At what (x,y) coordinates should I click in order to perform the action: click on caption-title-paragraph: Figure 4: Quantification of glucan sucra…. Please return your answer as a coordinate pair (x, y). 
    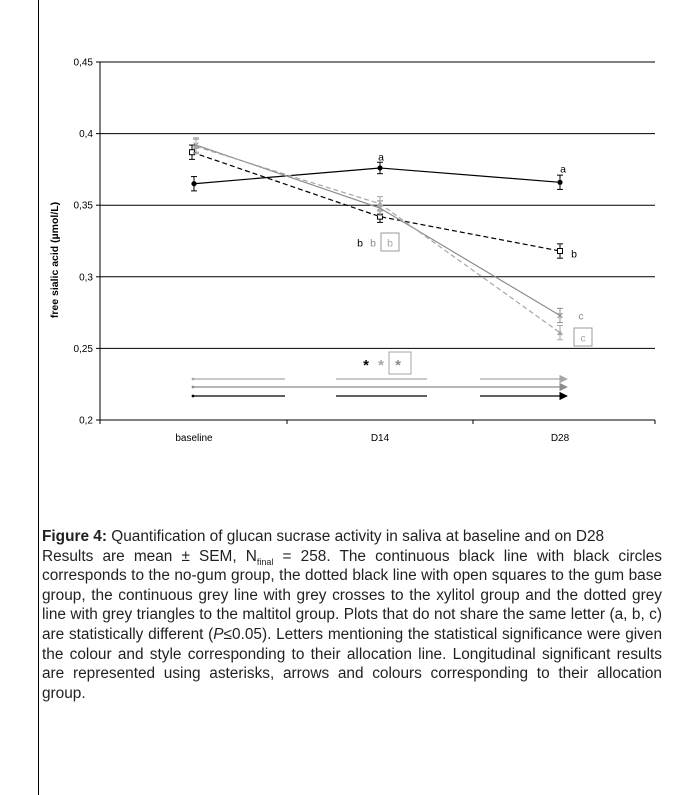
    Looking at the image, I should click on (352, 537).